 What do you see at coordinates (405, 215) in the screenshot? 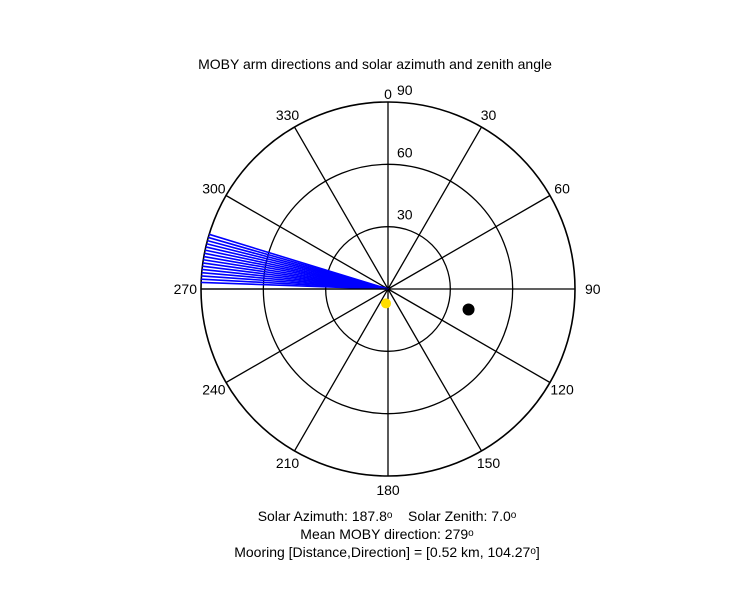
I see `radial-tick-label: 30` at bounding box center [405, 215].